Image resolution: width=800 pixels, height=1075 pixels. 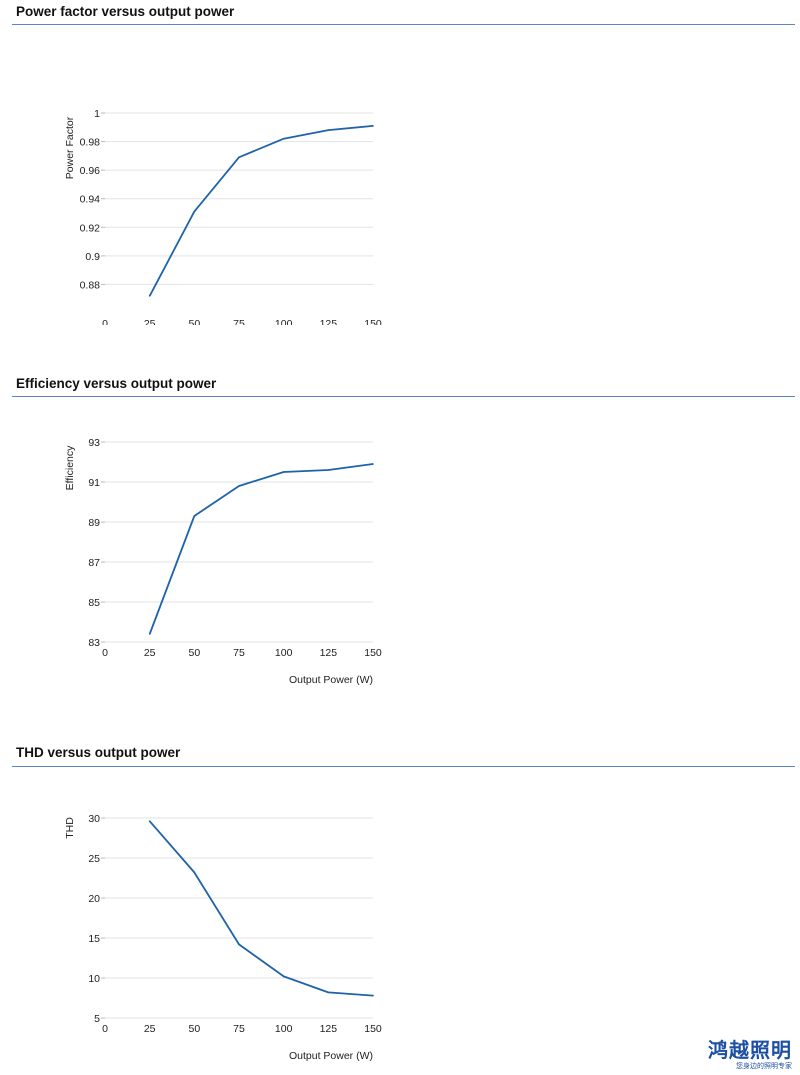 I want to click on y-tick-label: 0.9, so click(x=92, y=257).